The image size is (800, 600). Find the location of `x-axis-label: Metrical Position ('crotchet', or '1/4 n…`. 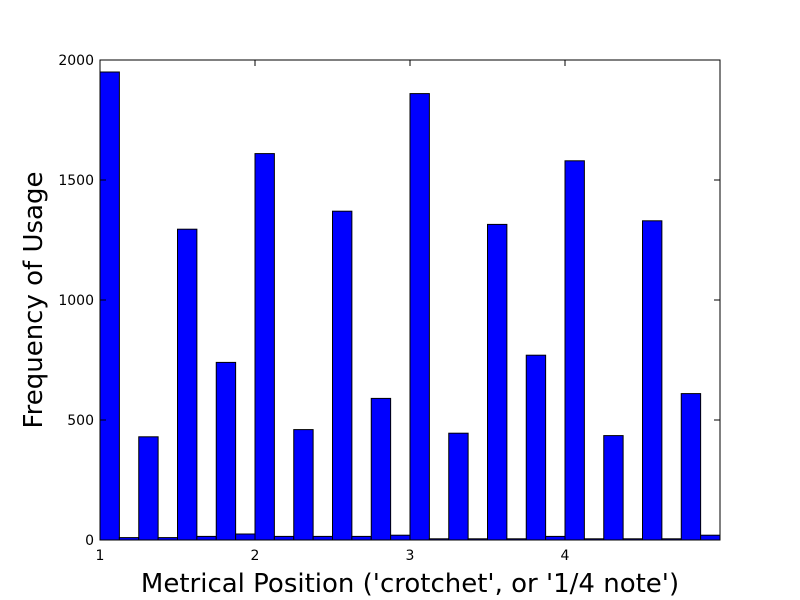

x-axis-label: Metrical Position ('crotchet', or '1/4 n… is located at coordinates (410, 584).